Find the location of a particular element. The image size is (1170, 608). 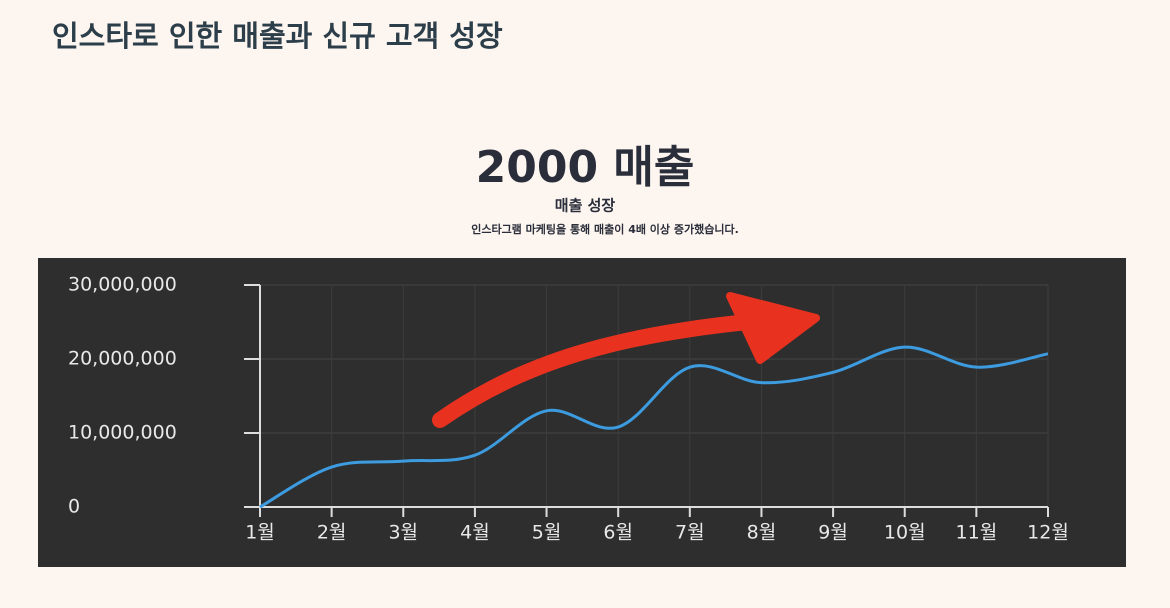

trend-arrow is located at coordinates (615, 369).